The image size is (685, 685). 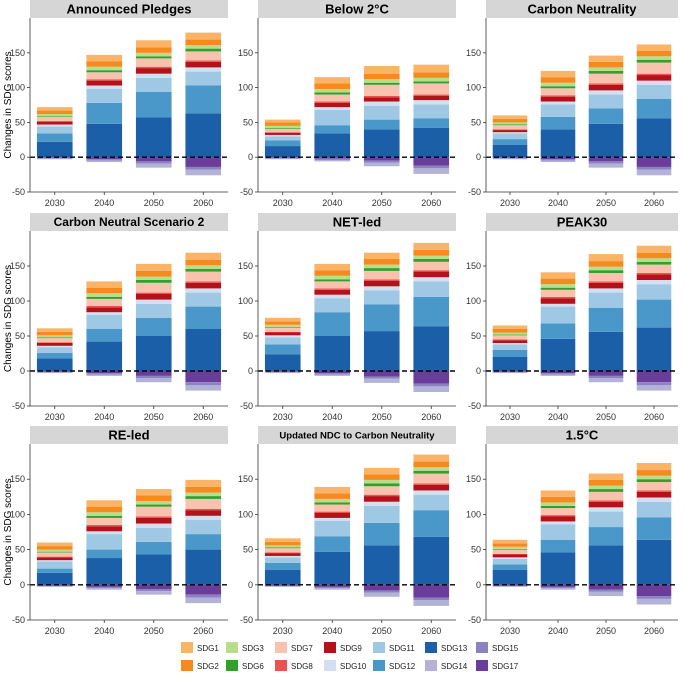 I want to click on bar-sdg14-2040, so click(x=104, y=375).